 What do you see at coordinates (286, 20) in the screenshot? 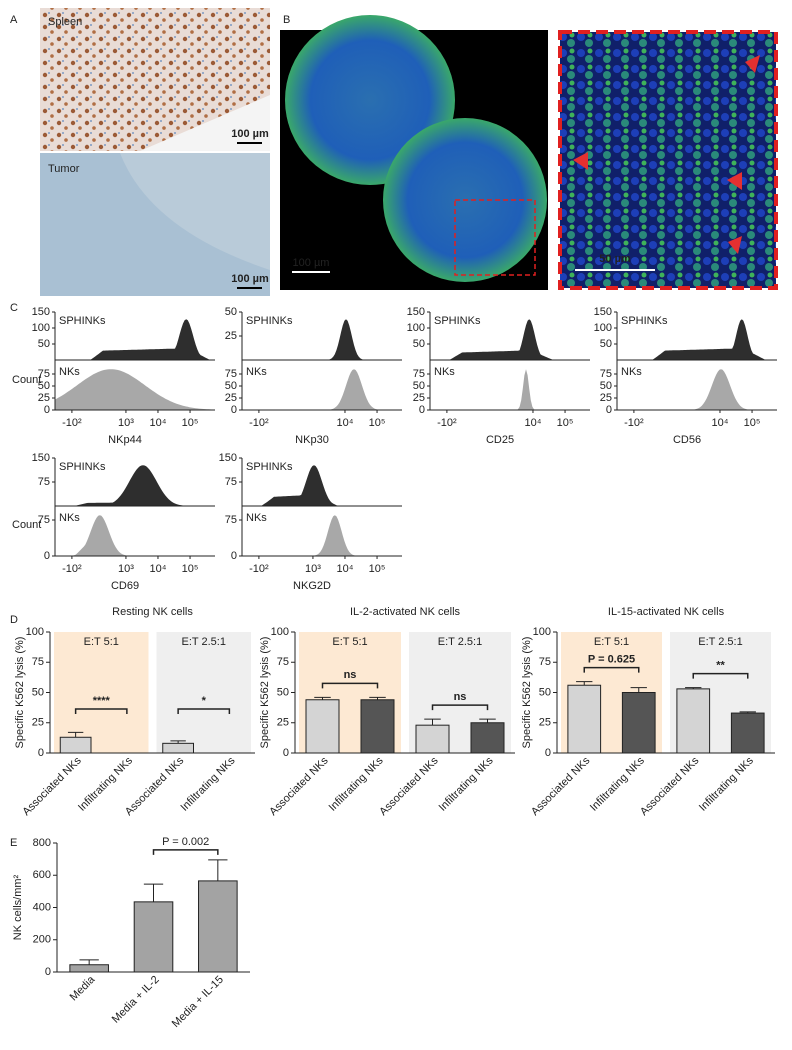
I see `panel-label: B` at bounding box center [286, 20].